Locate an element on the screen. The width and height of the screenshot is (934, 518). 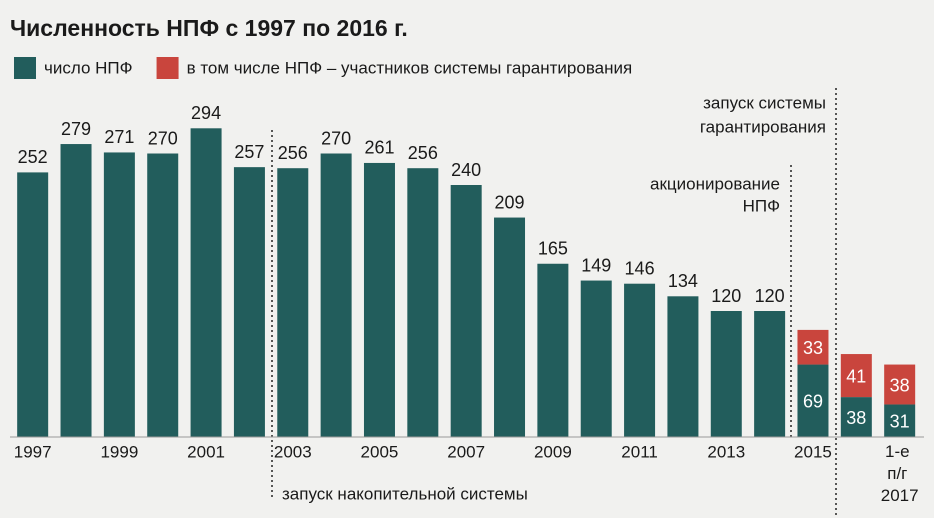
x-tick-label: 2013 is located at coordinates (726, 451).